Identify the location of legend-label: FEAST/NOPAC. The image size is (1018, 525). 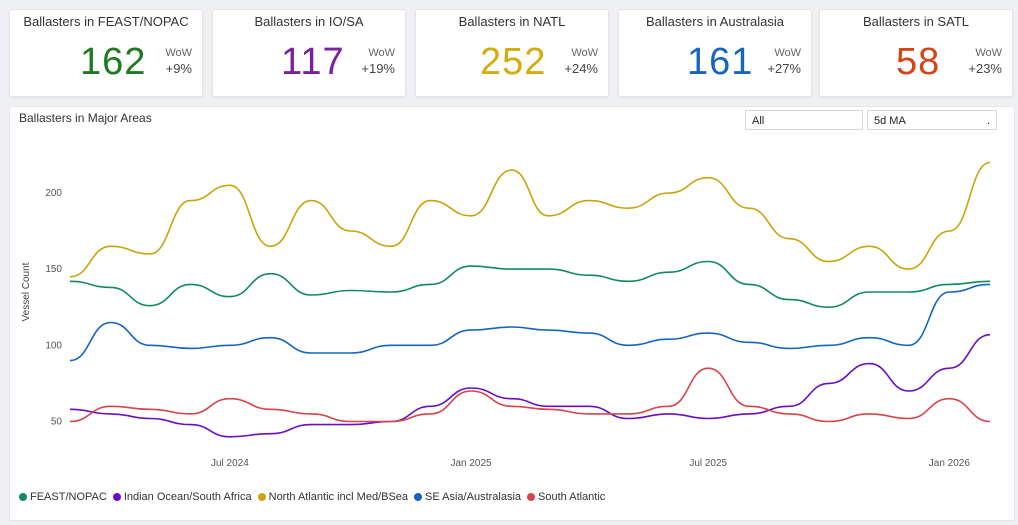
(68, 497).